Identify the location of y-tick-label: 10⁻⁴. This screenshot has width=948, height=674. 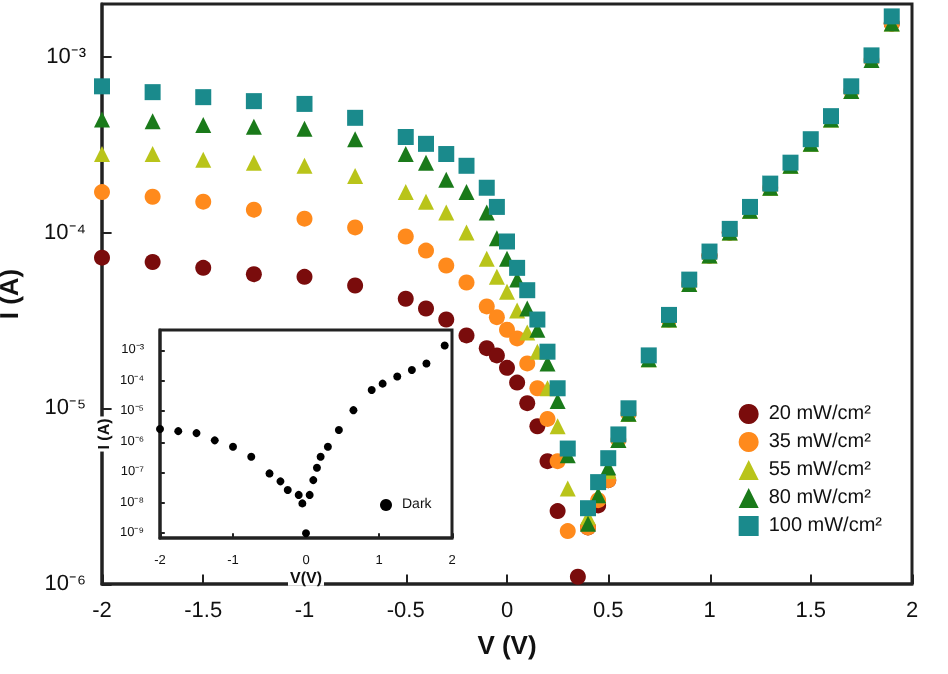
(65, 232).